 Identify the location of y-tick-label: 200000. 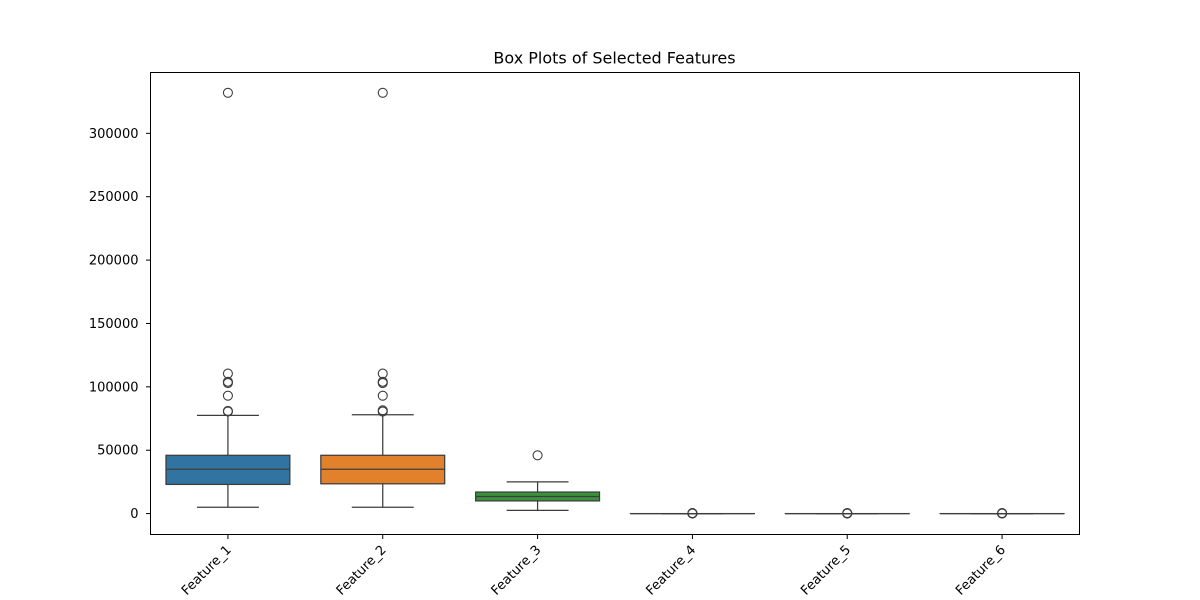
(114, 261).